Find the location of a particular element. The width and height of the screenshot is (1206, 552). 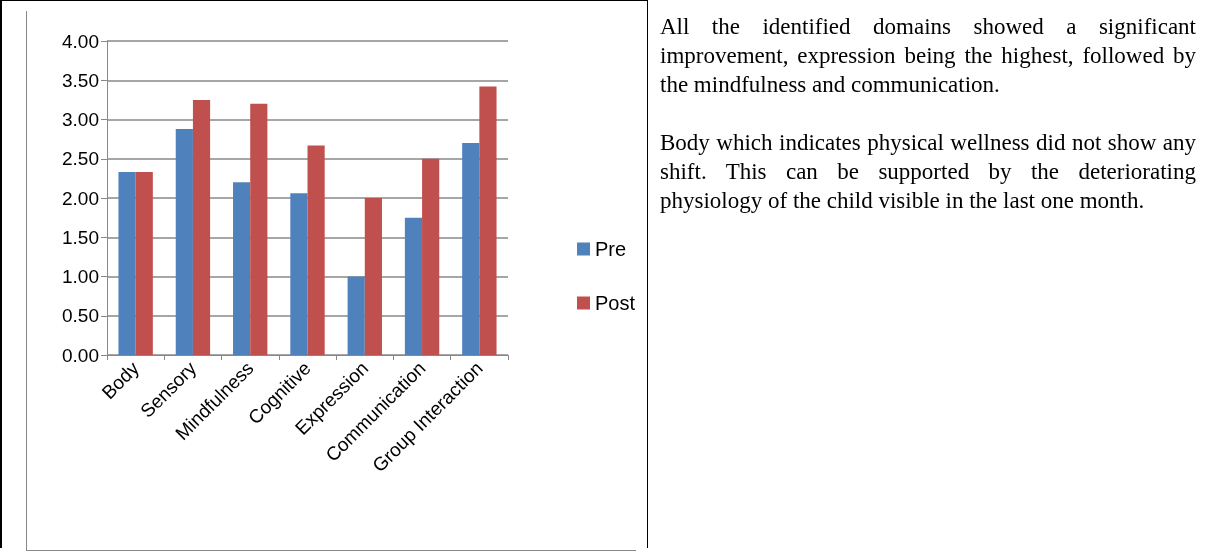

legend-label: Pre is located at coordinates (610, 249).